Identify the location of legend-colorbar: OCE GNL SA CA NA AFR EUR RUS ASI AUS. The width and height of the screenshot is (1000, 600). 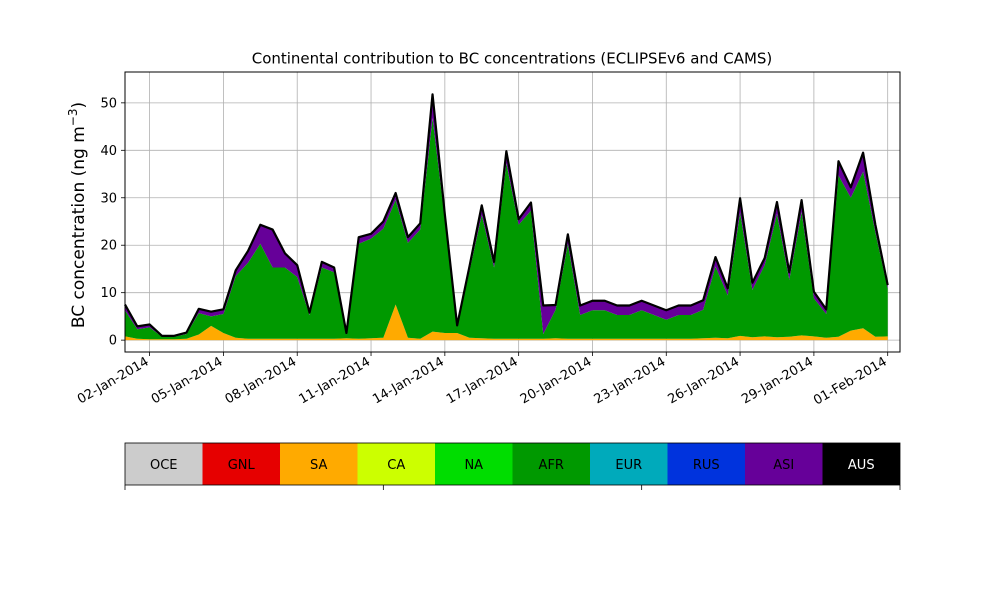
(512, 466).